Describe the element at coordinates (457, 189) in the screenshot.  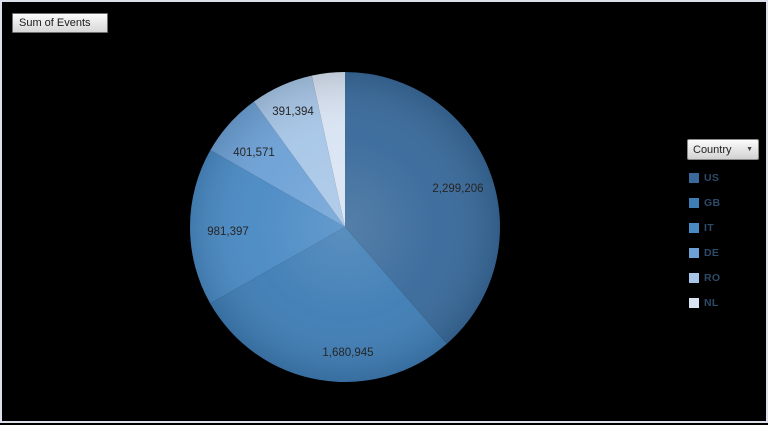
I see `data-label-us: 2,299,206` at that location.